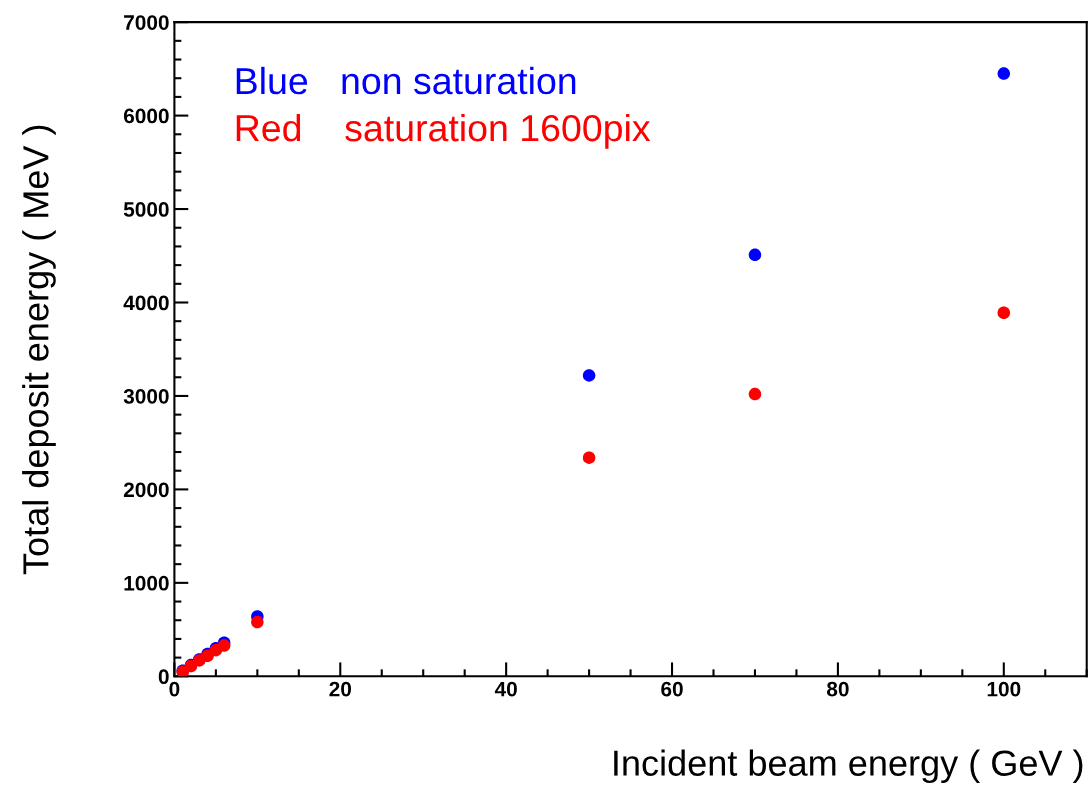  What do you see at coordinates (837, 689) in the screenshot?
I see `x-tick-label: 80` at bounding box center [837, 689].